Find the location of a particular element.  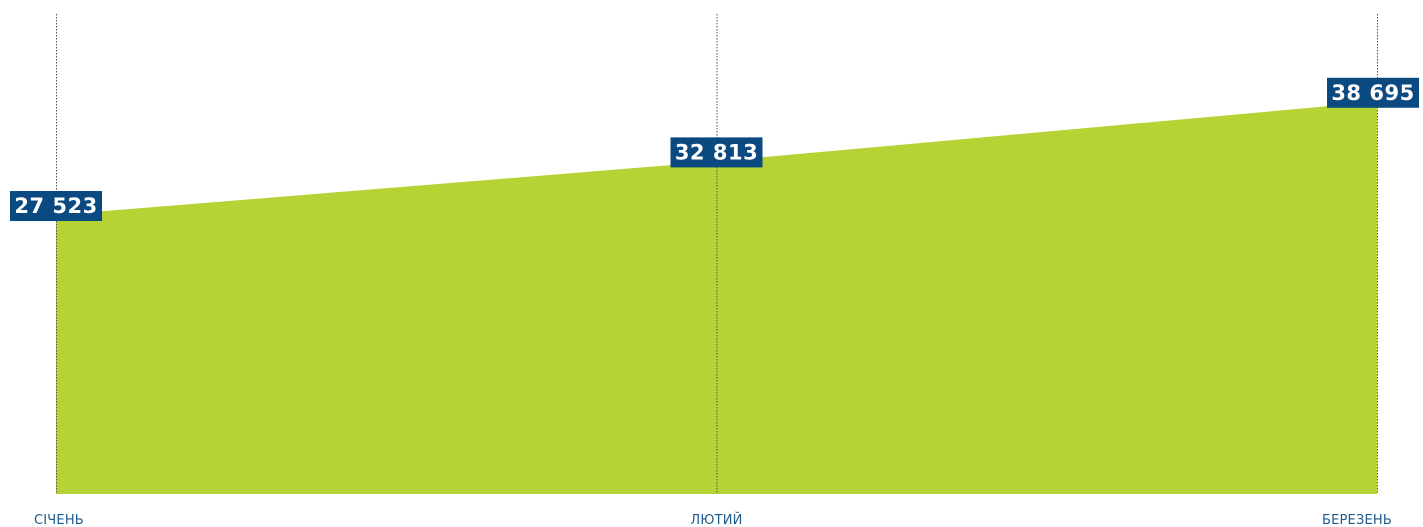

data-label-3: 38 695 is located at coordinates (1373, 92).